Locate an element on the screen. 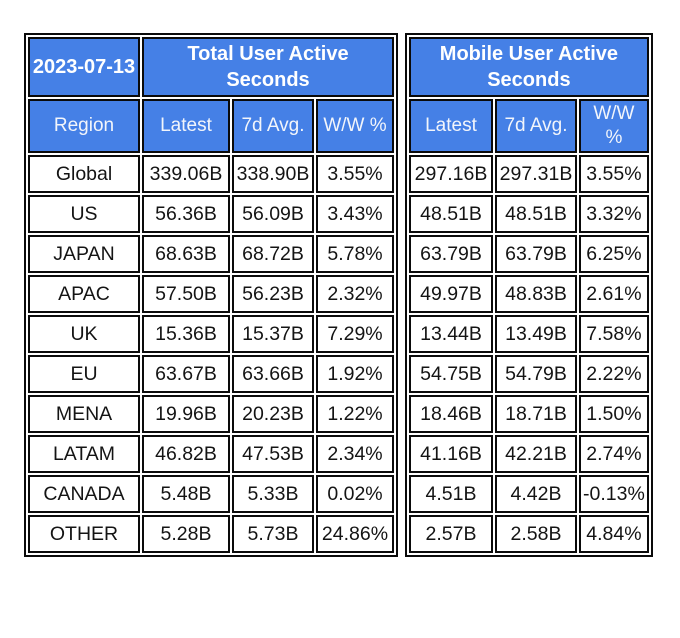 The height and width of the screenshot is (638, 680). region-cell: JAPAN is located at coordinates (84, 254).